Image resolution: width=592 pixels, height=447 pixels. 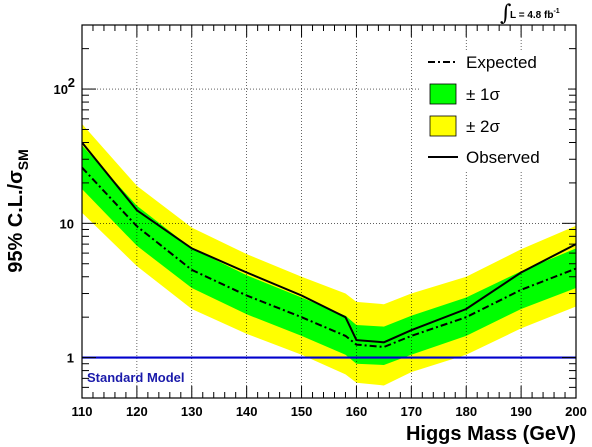 I want to click on x-tick-label: 150, so click(x=302, y=411).